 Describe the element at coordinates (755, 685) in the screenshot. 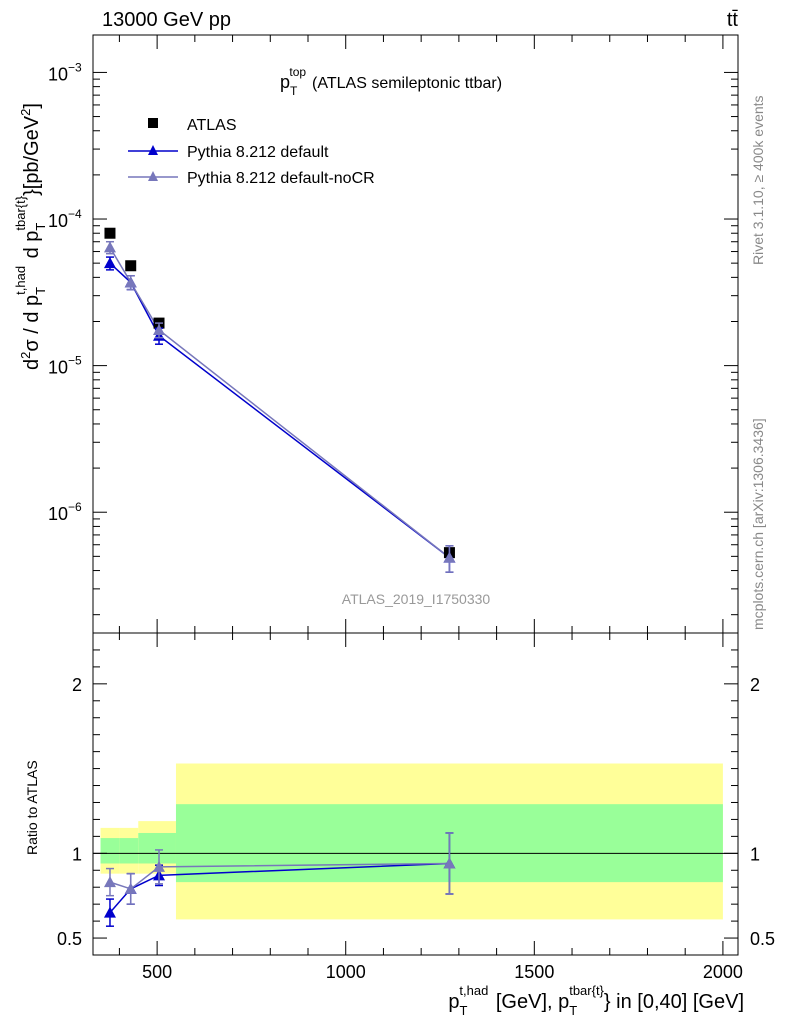

I see `ratio-y-tick-label-right: 2` at that location.